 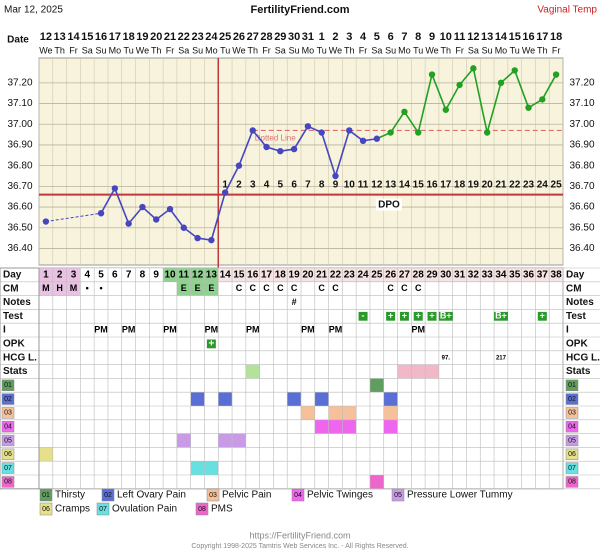 I want to click on cycle_days-cell: 6, so click(x=115, y=275).